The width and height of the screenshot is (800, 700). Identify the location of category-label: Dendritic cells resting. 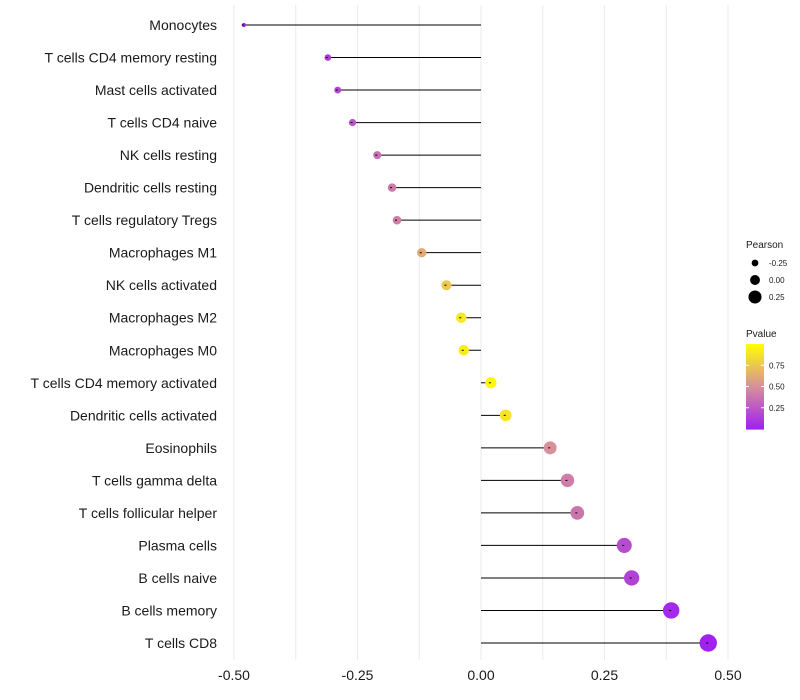
(150, 188).